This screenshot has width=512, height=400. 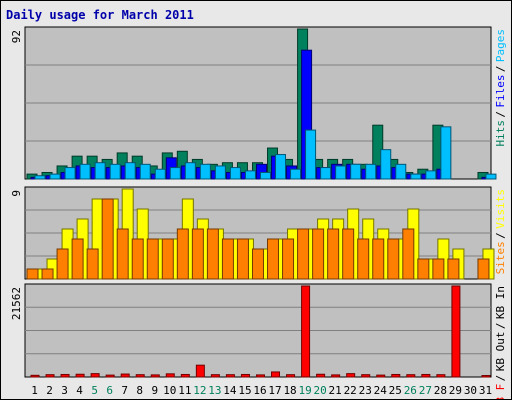 What do you see at coordinates (289, 390) in the screenshot?
I see `x-tick-label-day-18: 18` at bounding box center [289, 390].